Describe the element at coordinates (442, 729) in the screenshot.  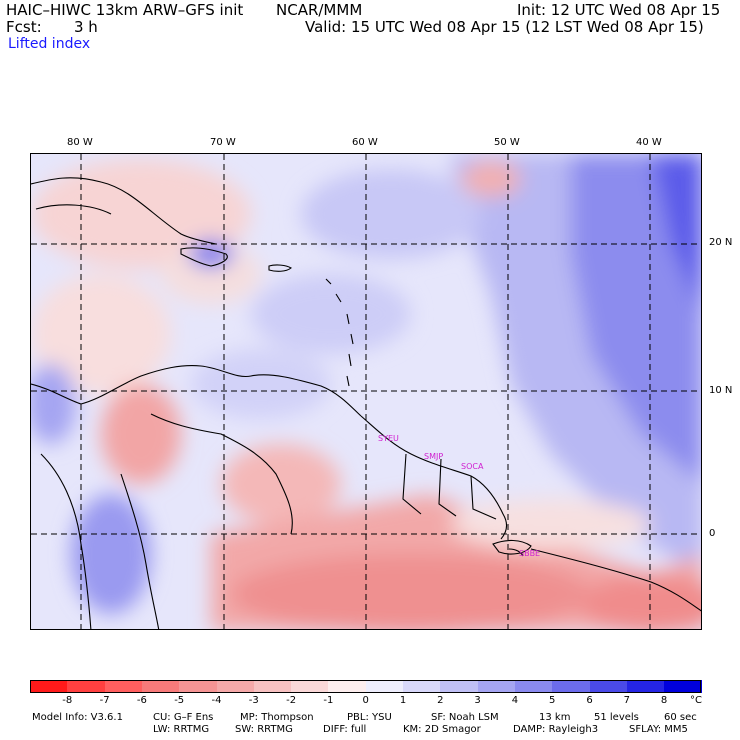
I see `footer-km: KM: 2D Smagor` at that location.